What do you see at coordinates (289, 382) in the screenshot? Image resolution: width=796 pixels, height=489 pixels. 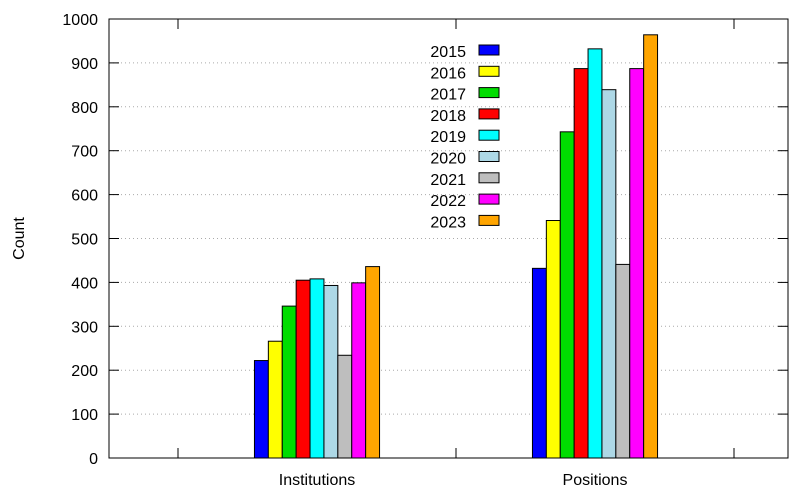 I see `bar-2017-institutions` at bounding box center [289, 382].